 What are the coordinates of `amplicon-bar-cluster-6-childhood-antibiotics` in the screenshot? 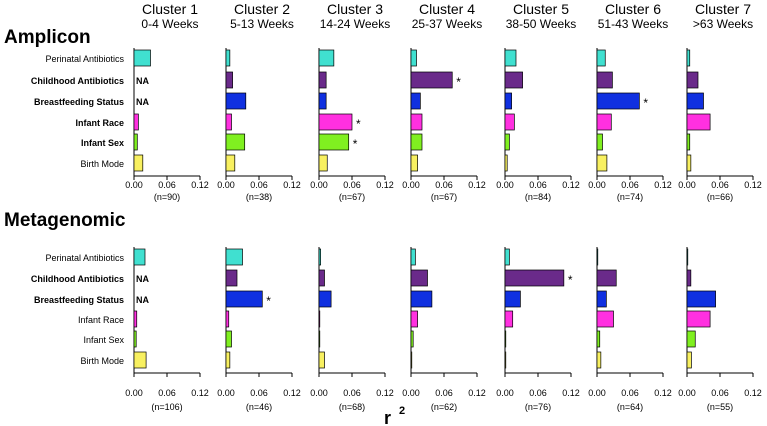 It's located at (604, 80).